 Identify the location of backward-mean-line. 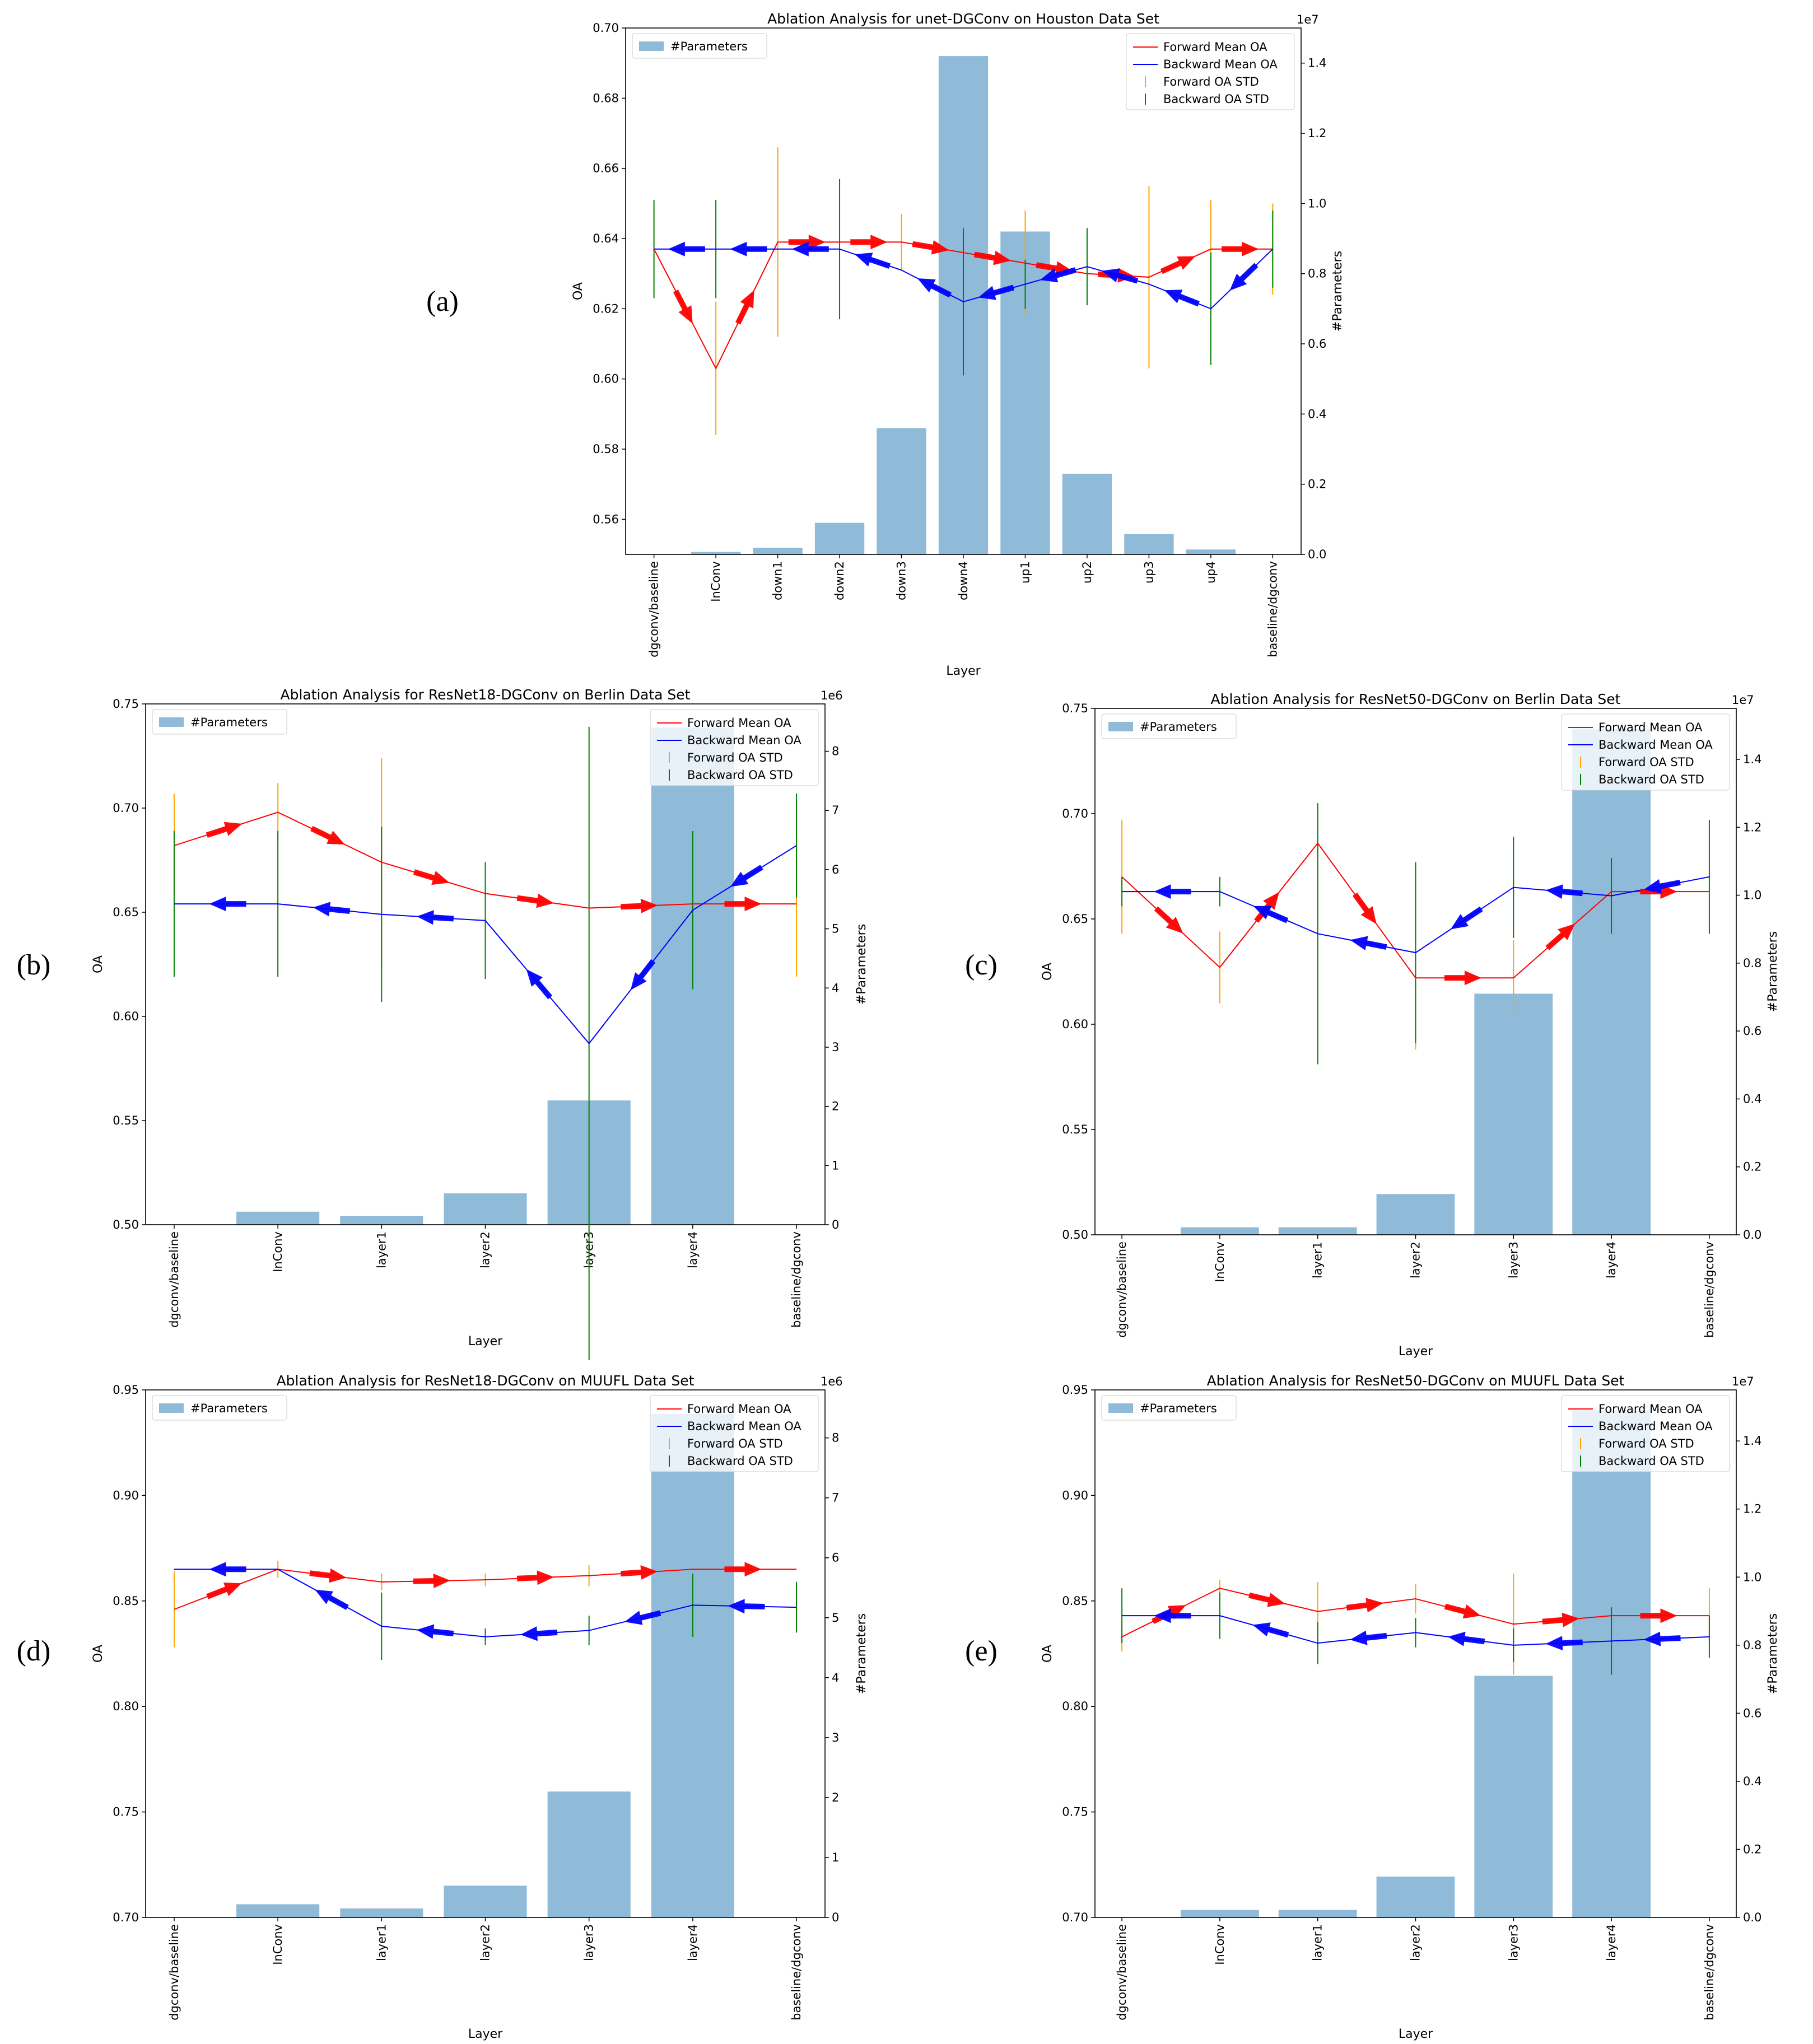
(486, 945).